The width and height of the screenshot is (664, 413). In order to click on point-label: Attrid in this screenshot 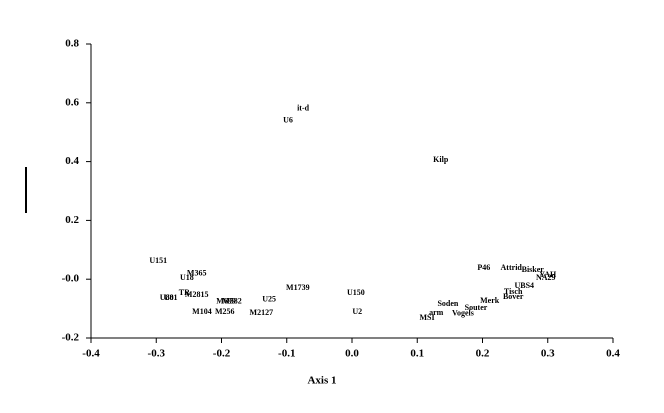, I will do `click(512, 267)`.